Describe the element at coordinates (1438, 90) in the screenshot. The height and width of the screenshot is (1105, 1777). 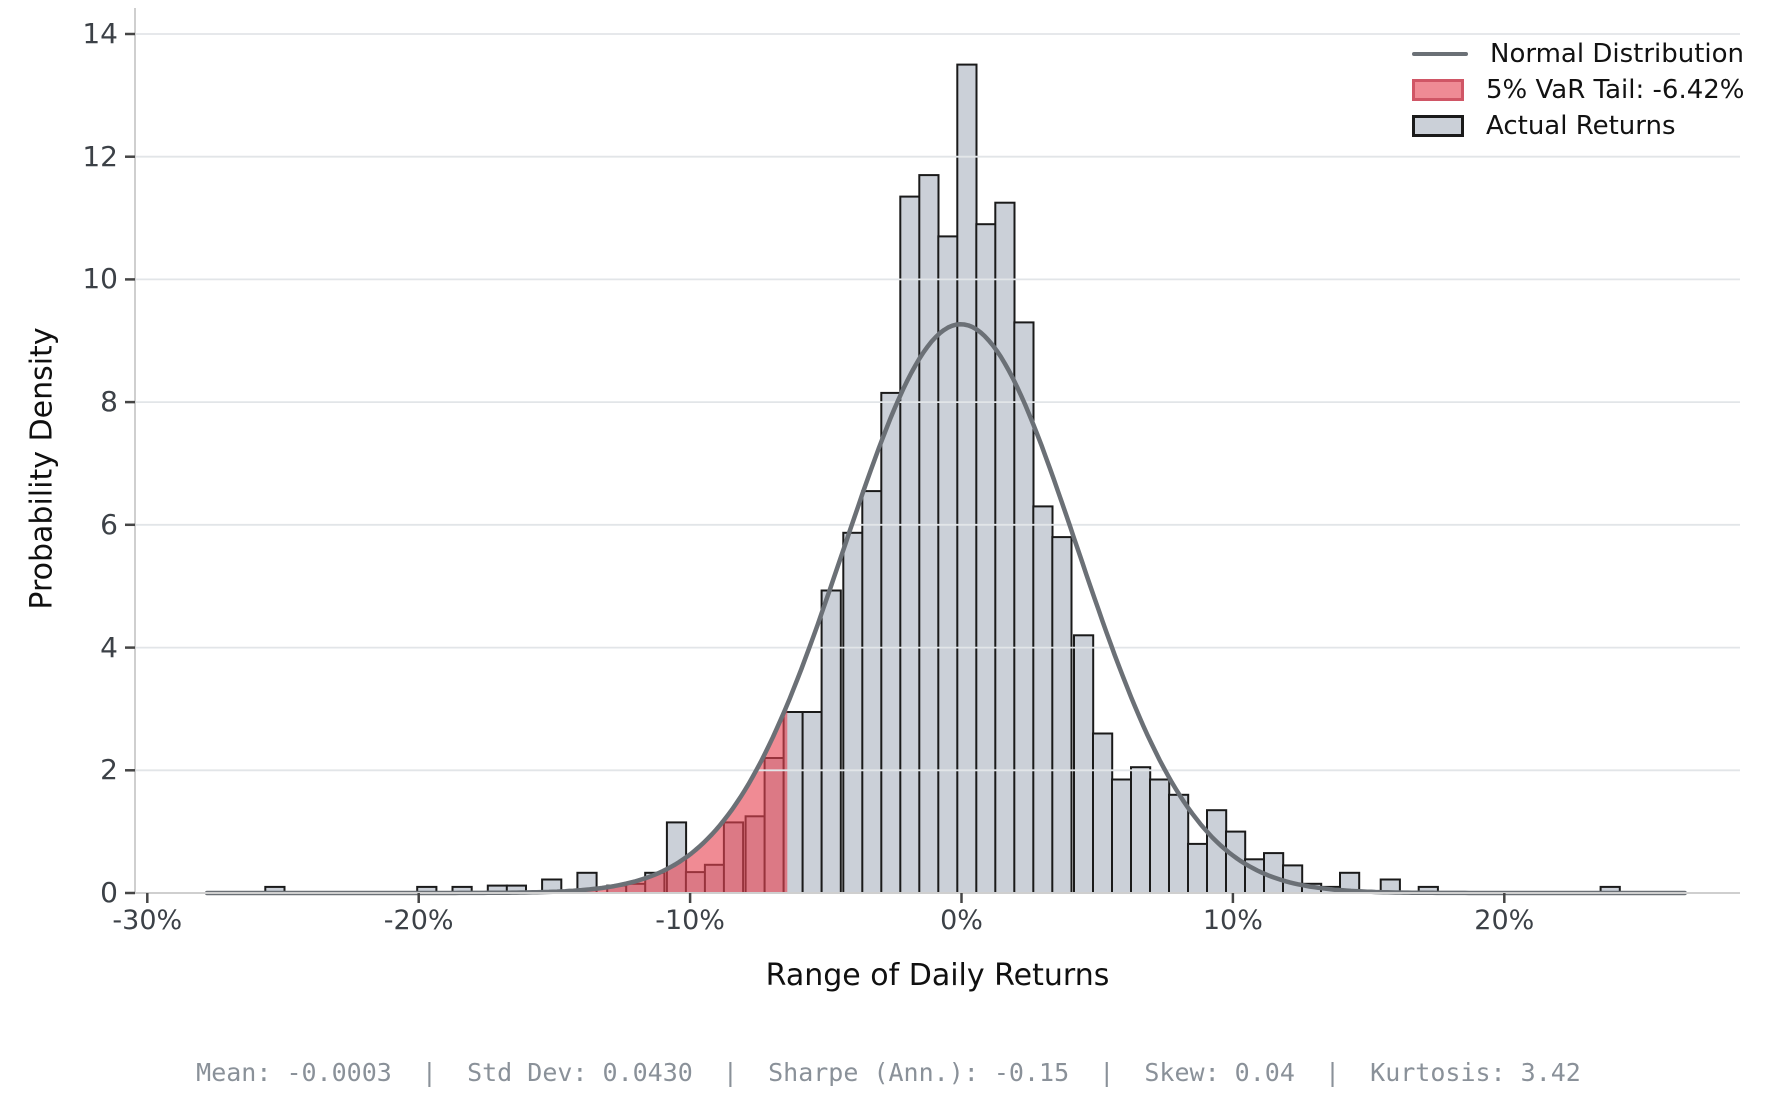
I see `var-tail-patch-swatch` at that location.